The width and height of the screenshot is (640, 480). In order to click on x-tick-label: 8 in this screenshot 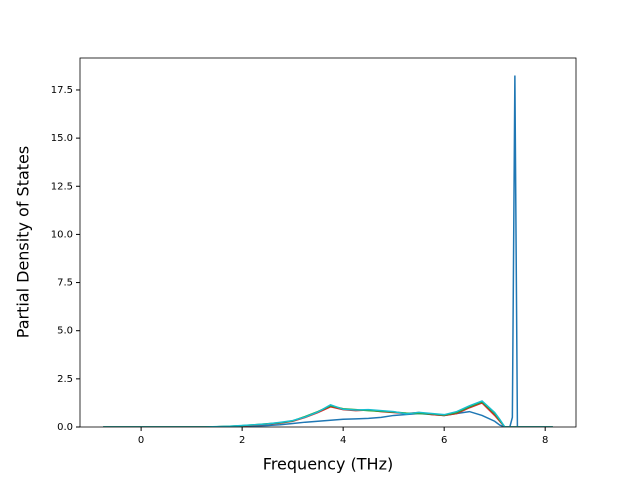, I will do `click(545, 440)`.